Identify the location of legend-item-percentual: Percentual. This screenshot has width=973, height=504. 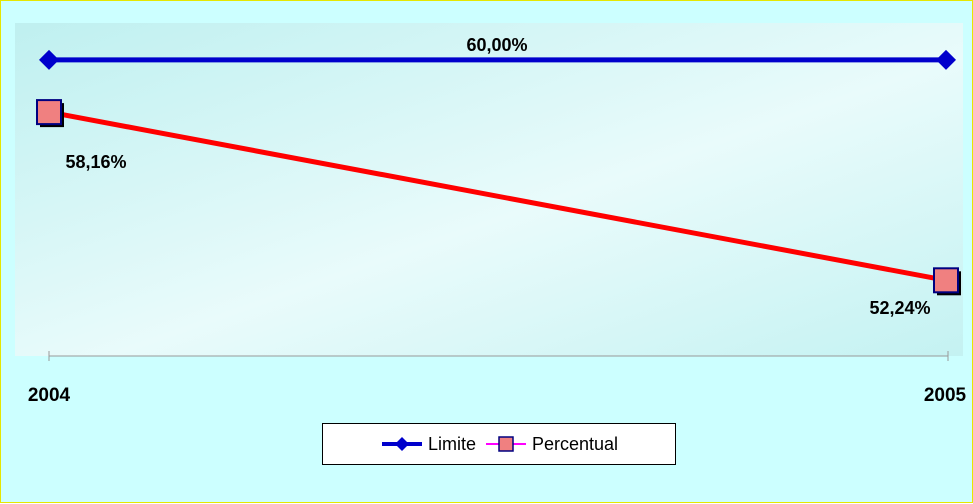
(551, 444).